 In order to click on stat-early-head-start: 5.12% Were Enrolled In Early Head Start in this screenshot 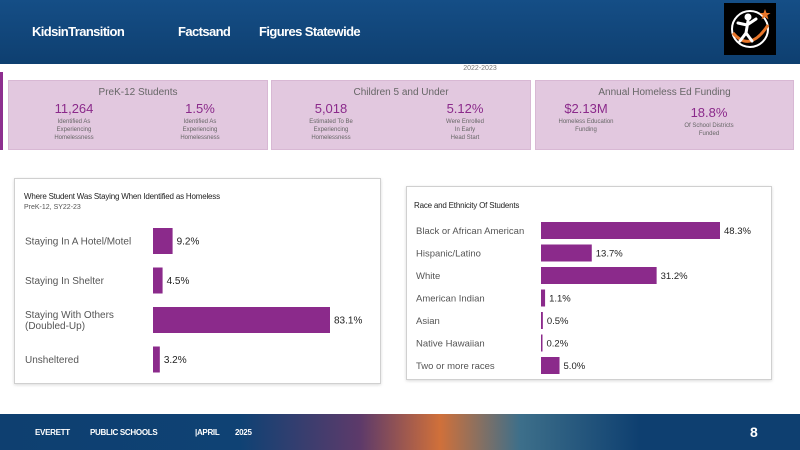, I will do `click(465, 121)`.